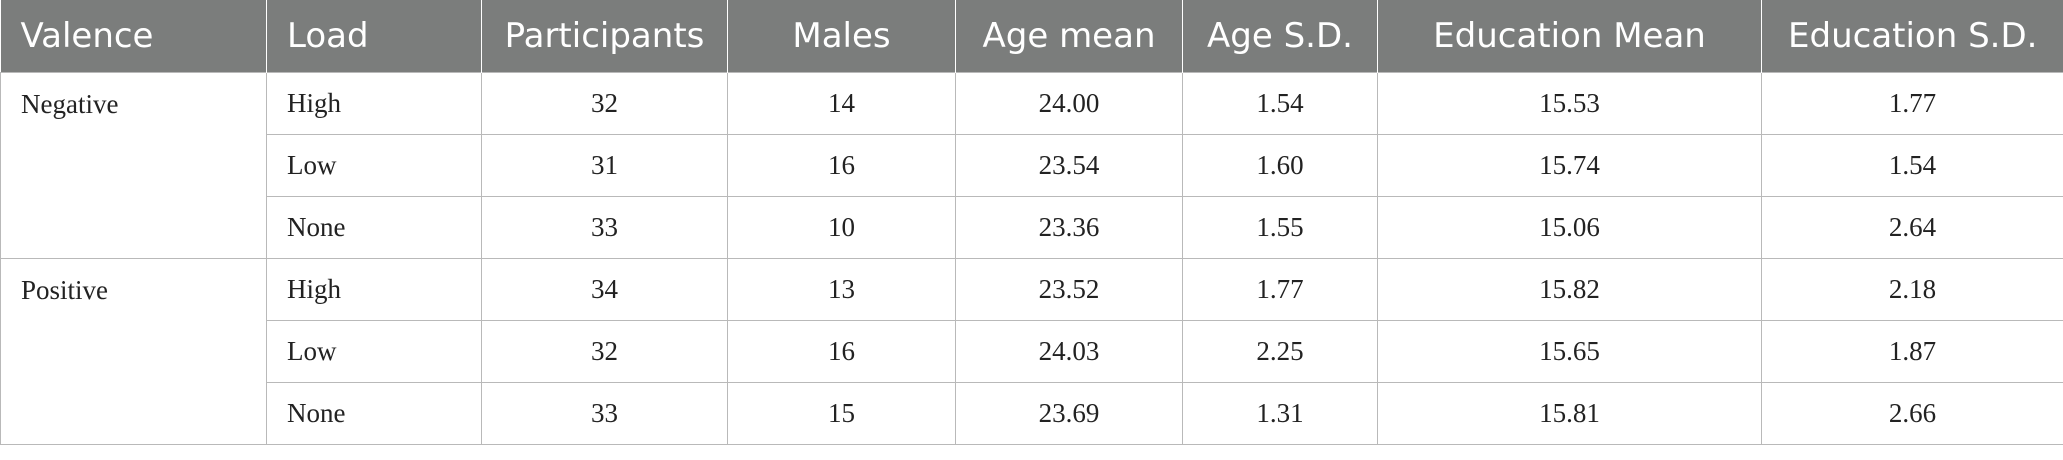 This screenshot has height=460, width=2063. What do you see at coordinates (1280, 36) in the screenshot?
I see `header-age-sd: Age S.D.` at bounding box center [1280, 36].